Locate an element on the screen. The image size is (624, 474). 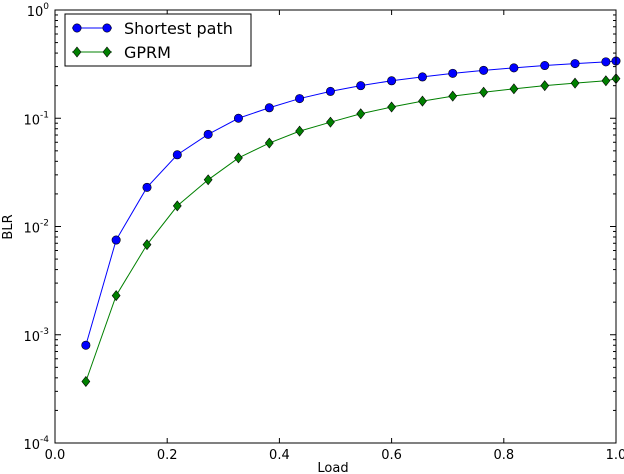
y-tick-label: 10⁰ is located at coordinates (38, 11).